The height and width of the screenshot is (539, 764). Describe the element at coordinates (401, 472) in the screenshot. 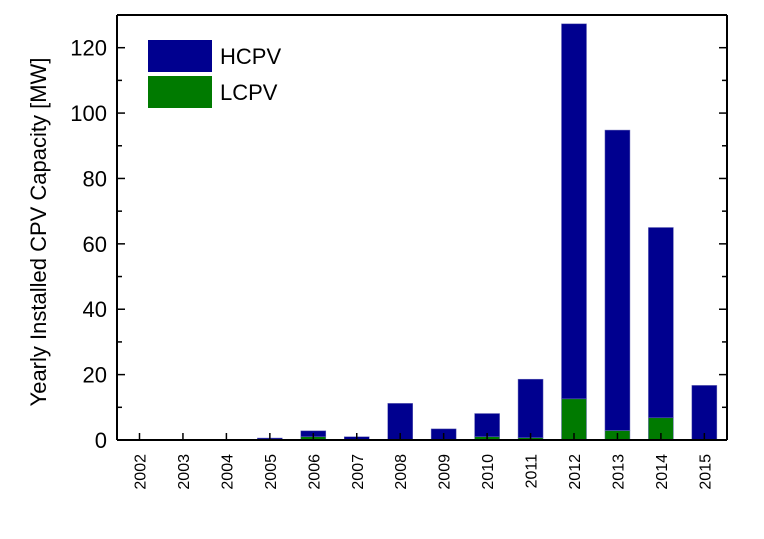

I see `x-tick-label: 2008` at that location.